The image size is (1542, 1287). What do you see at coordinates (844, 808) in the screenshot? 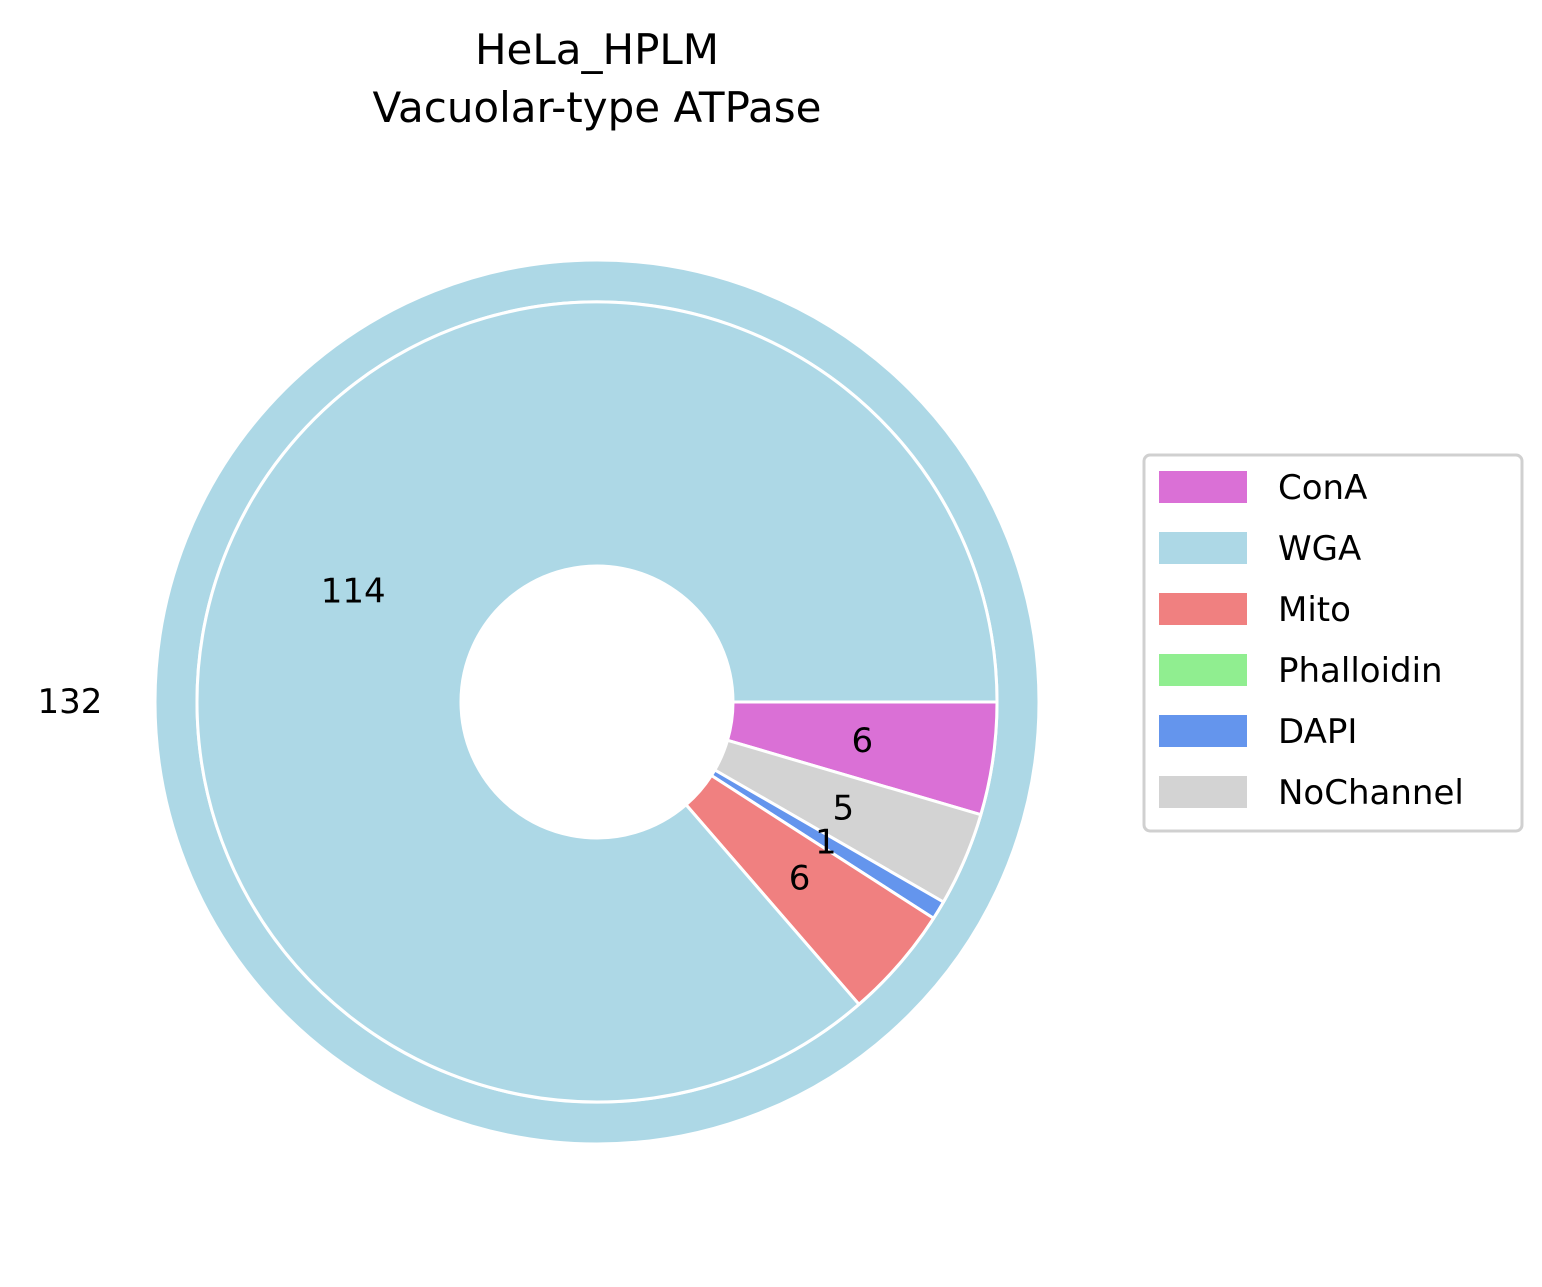
I see `slice-label-nochannel: 5` at bounding box center [844, 808].